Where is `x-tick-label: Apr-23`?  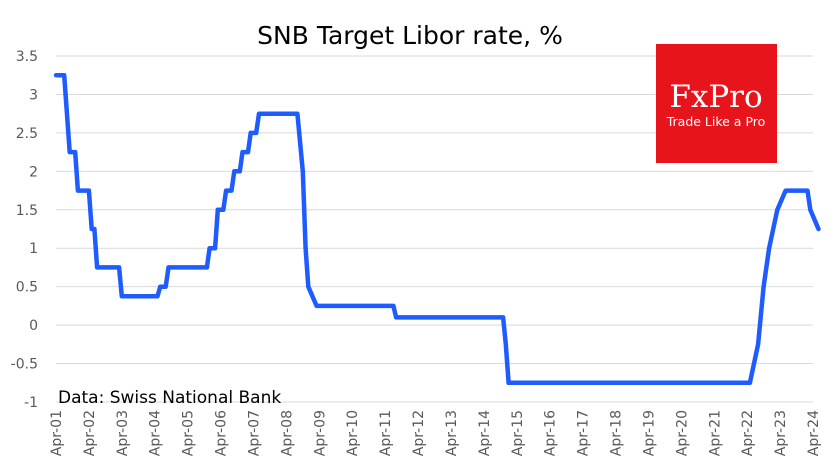
x-tick-label: Apr-23 is located at coordinates (781, 433).